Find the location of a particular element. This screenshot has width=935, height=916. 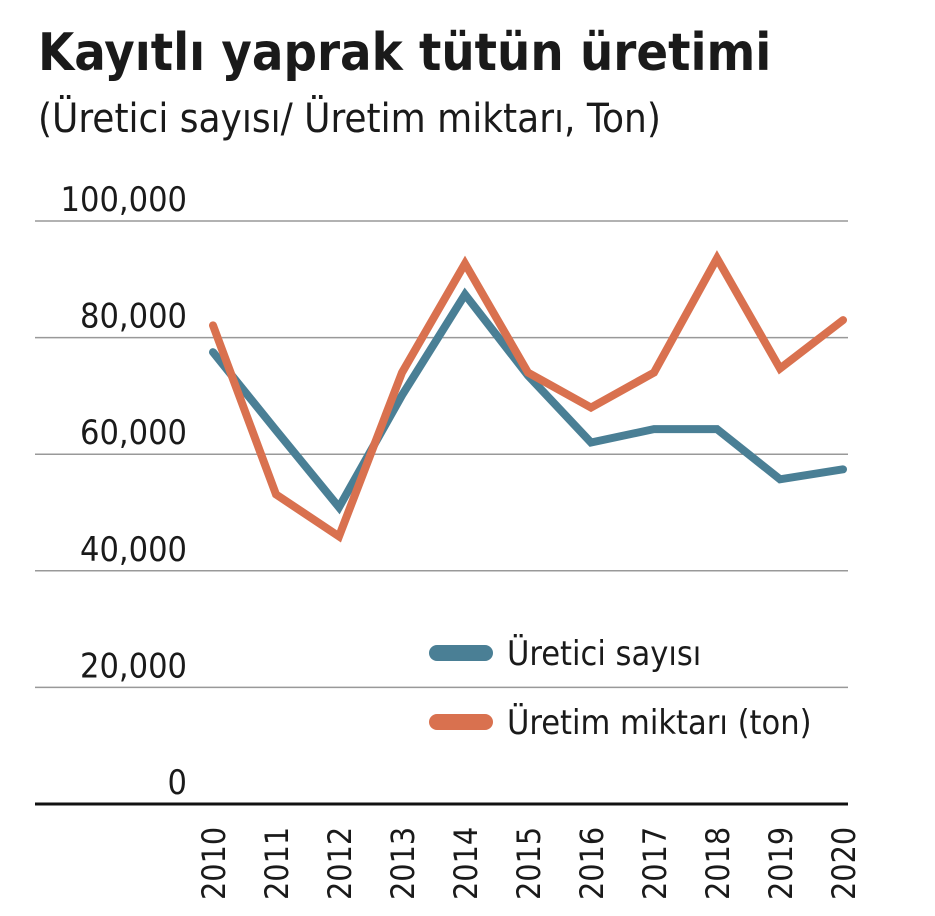

legend-label: Üretim miktarı (ton) is located at coordinates (659, 722).